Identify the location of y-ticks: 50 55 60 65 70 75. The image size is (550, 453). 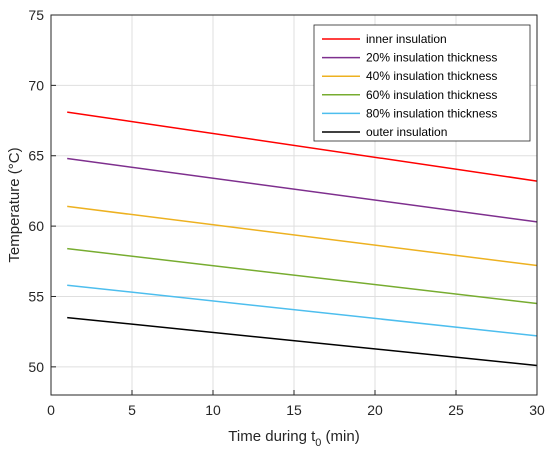
(42, 191).